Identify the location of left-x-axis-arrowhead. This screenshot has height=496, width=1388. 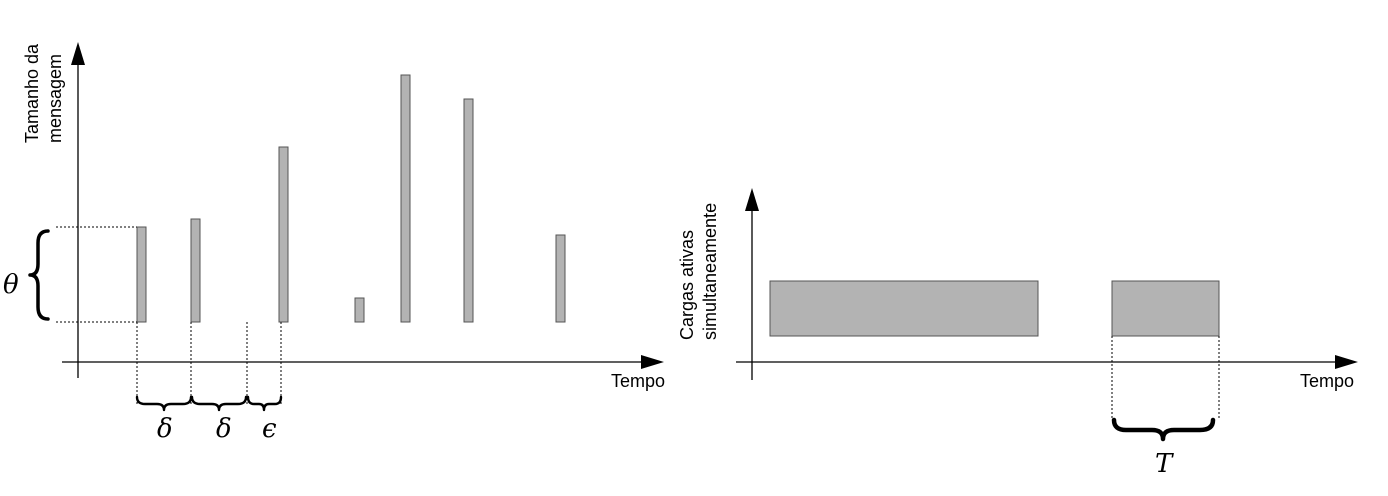
(652, 362).